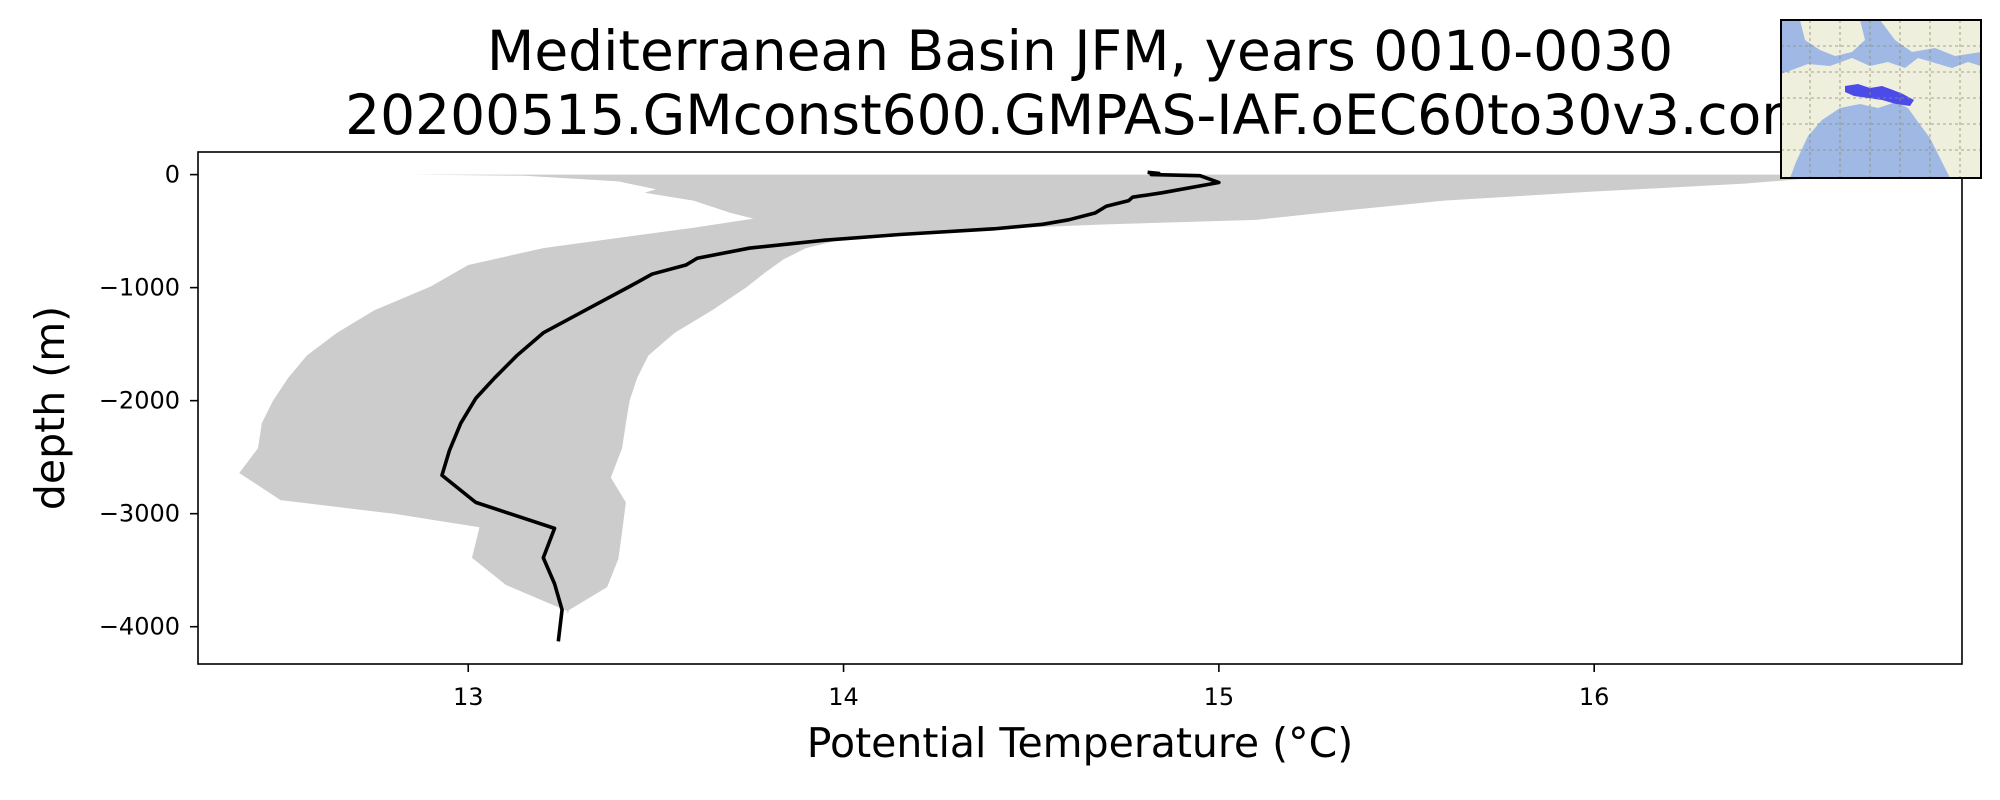 The image size is (2000, 800). I want to click on x-axis-label: Potential Temperature (°C), so click(1080, 743).